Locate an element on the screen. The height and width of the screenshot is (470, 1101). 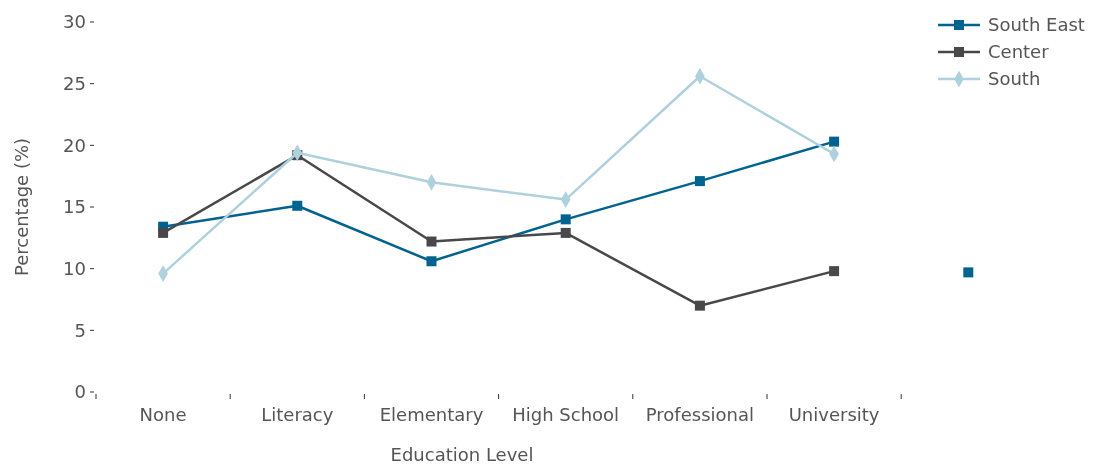
x-tick-label: High School is located at coordinates (566, 414).